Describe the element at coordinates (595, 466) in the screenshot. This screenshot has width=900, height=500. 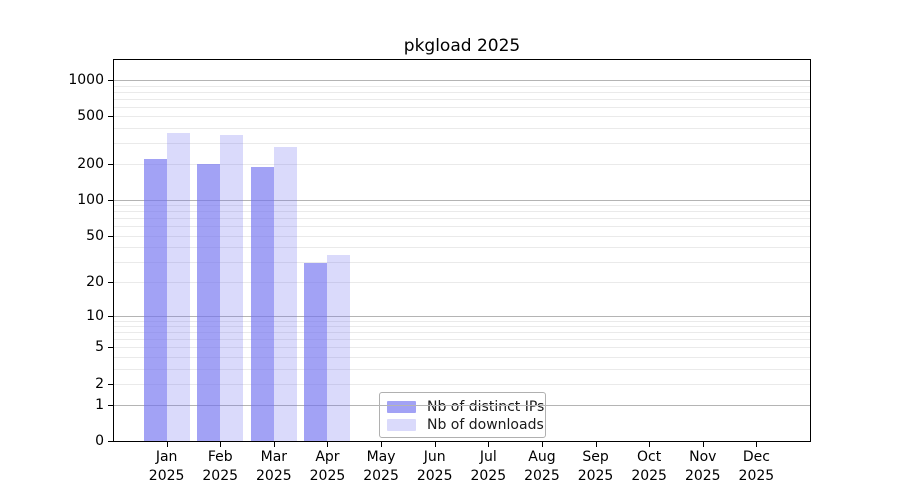
I see `x-tick-label-sep: Sep 2025` at that location.